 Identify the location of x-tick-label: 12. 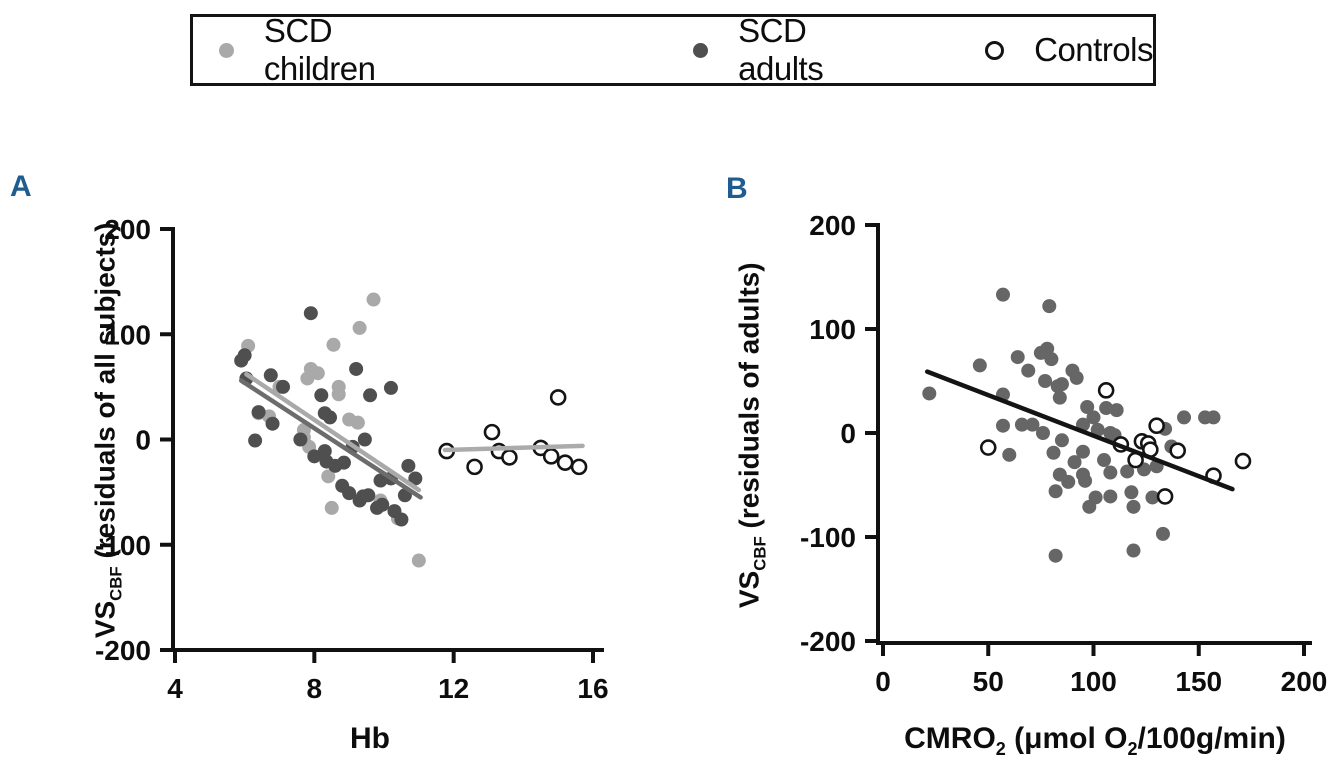
(453, 688).